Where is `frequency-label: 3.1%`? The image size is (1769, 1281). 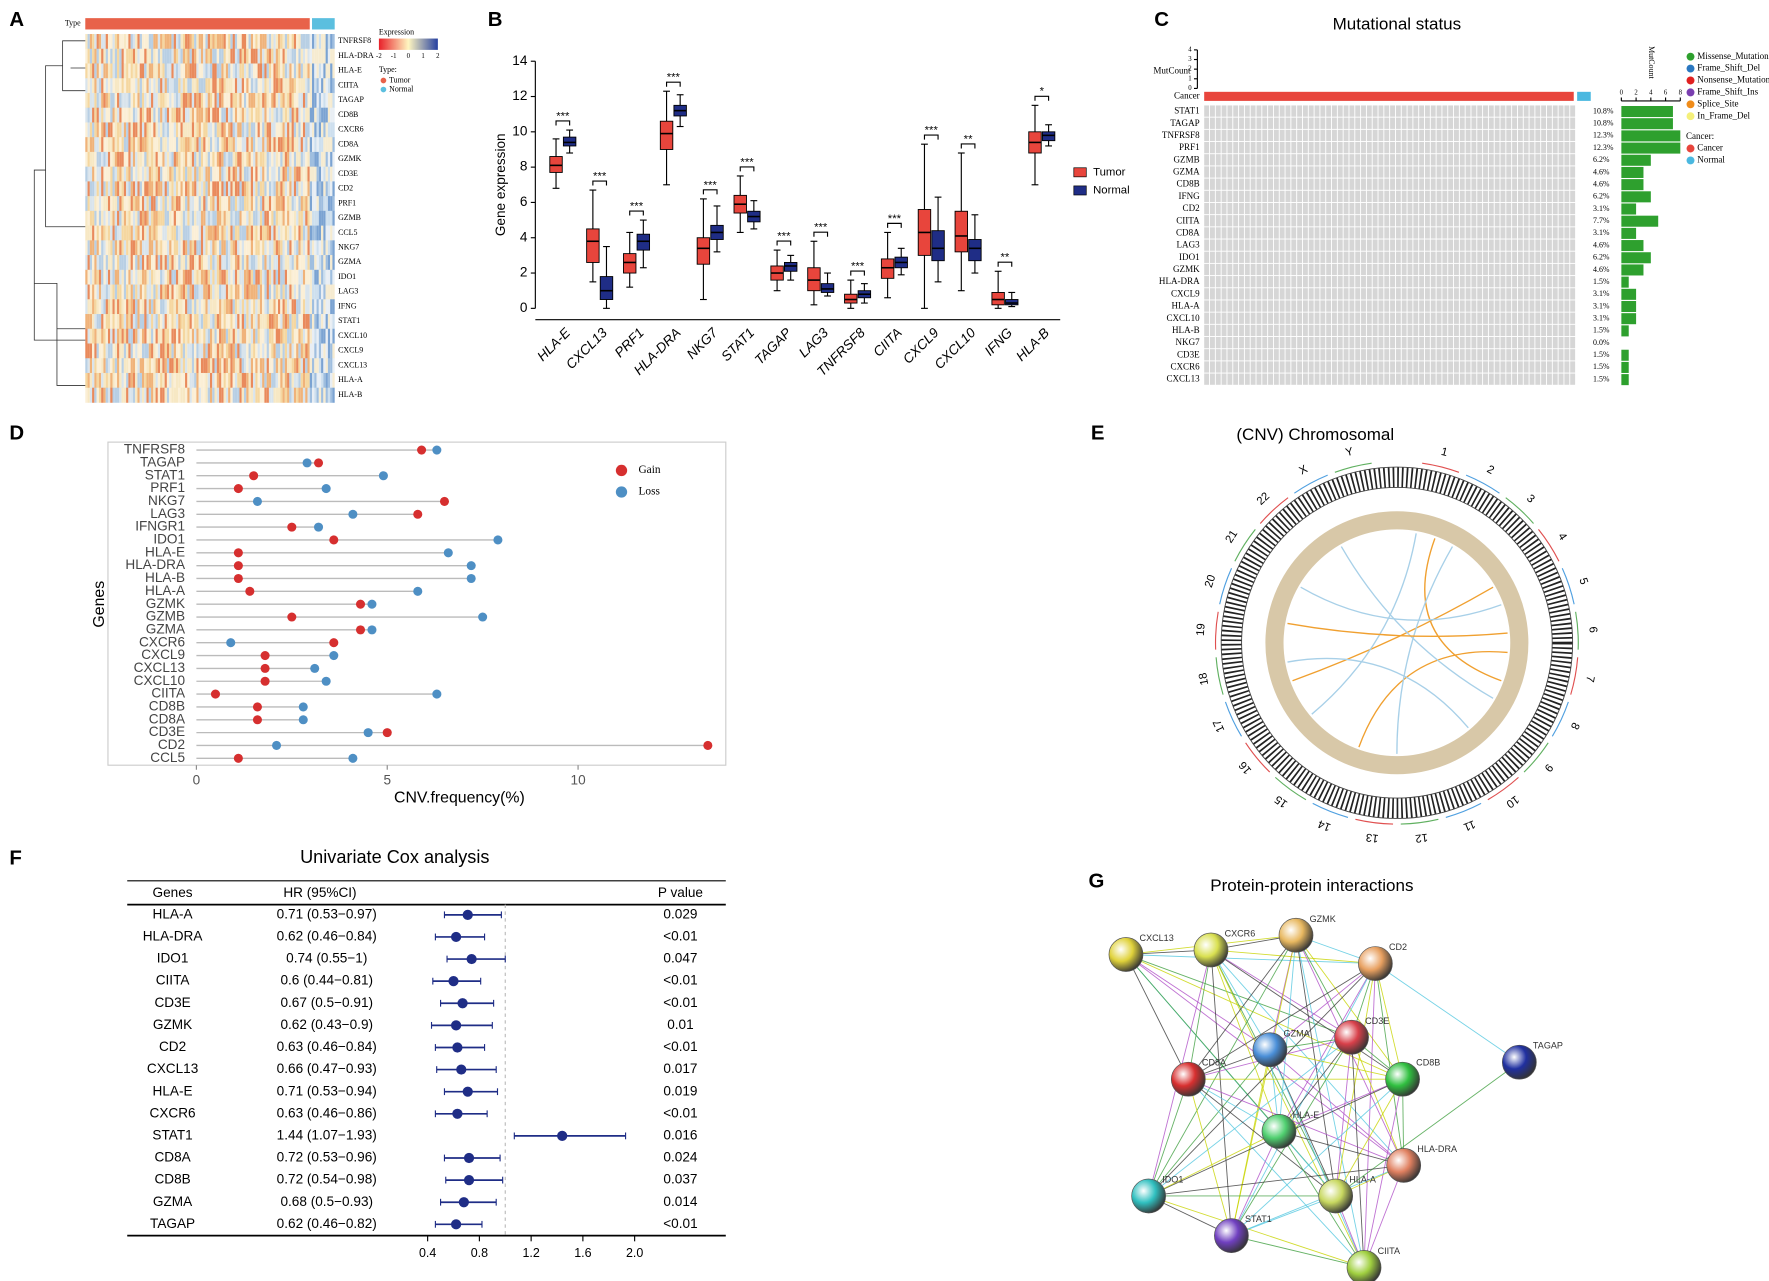
frequency-label: 3.1% is located at coordinates (1601, 305).